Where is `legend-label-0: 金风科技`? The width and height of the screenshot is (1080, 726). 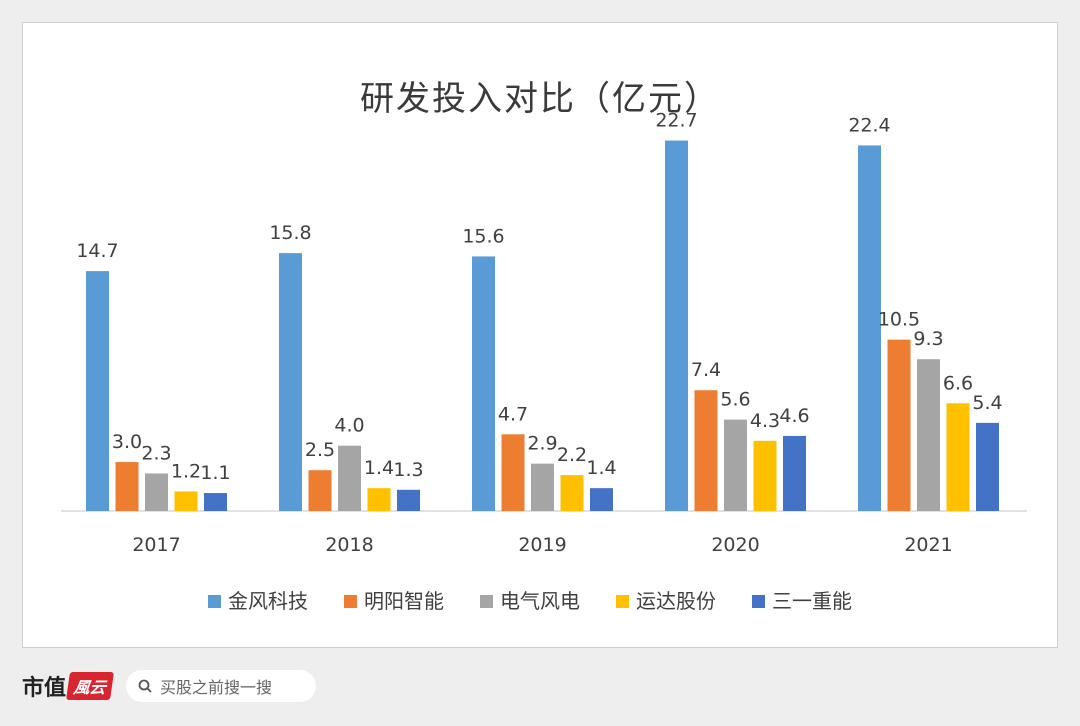
legend-label-0: 金风科技 is located at coordinates (268, 601).